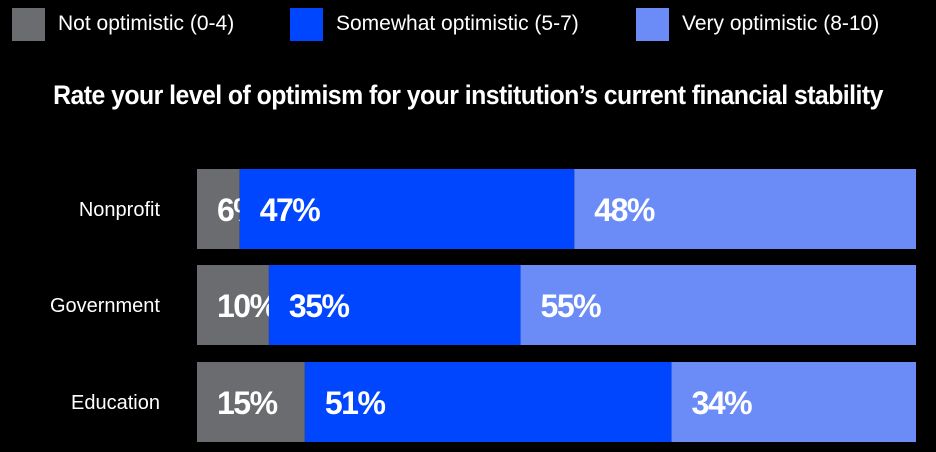  What do you see at coordinates (571, 306) in the screenshot?
I see `value-label-government-3: 55%` at bounding box center [571, 306].